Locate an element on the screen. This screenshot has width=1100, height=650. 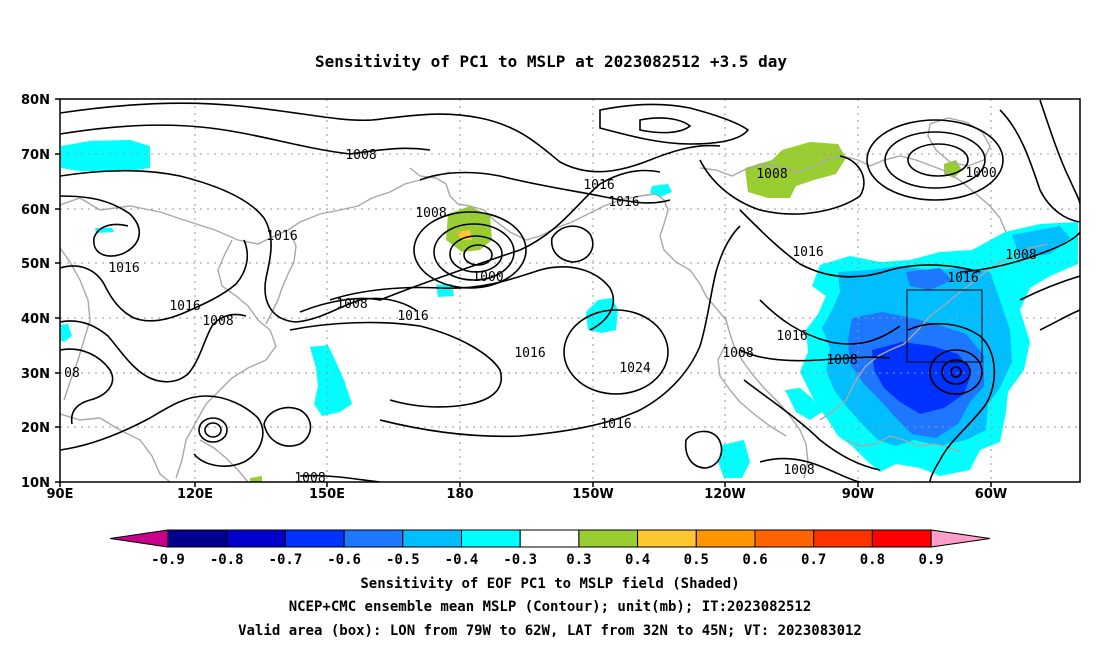
lat-label: 60N is located at coordinates (35, 210).